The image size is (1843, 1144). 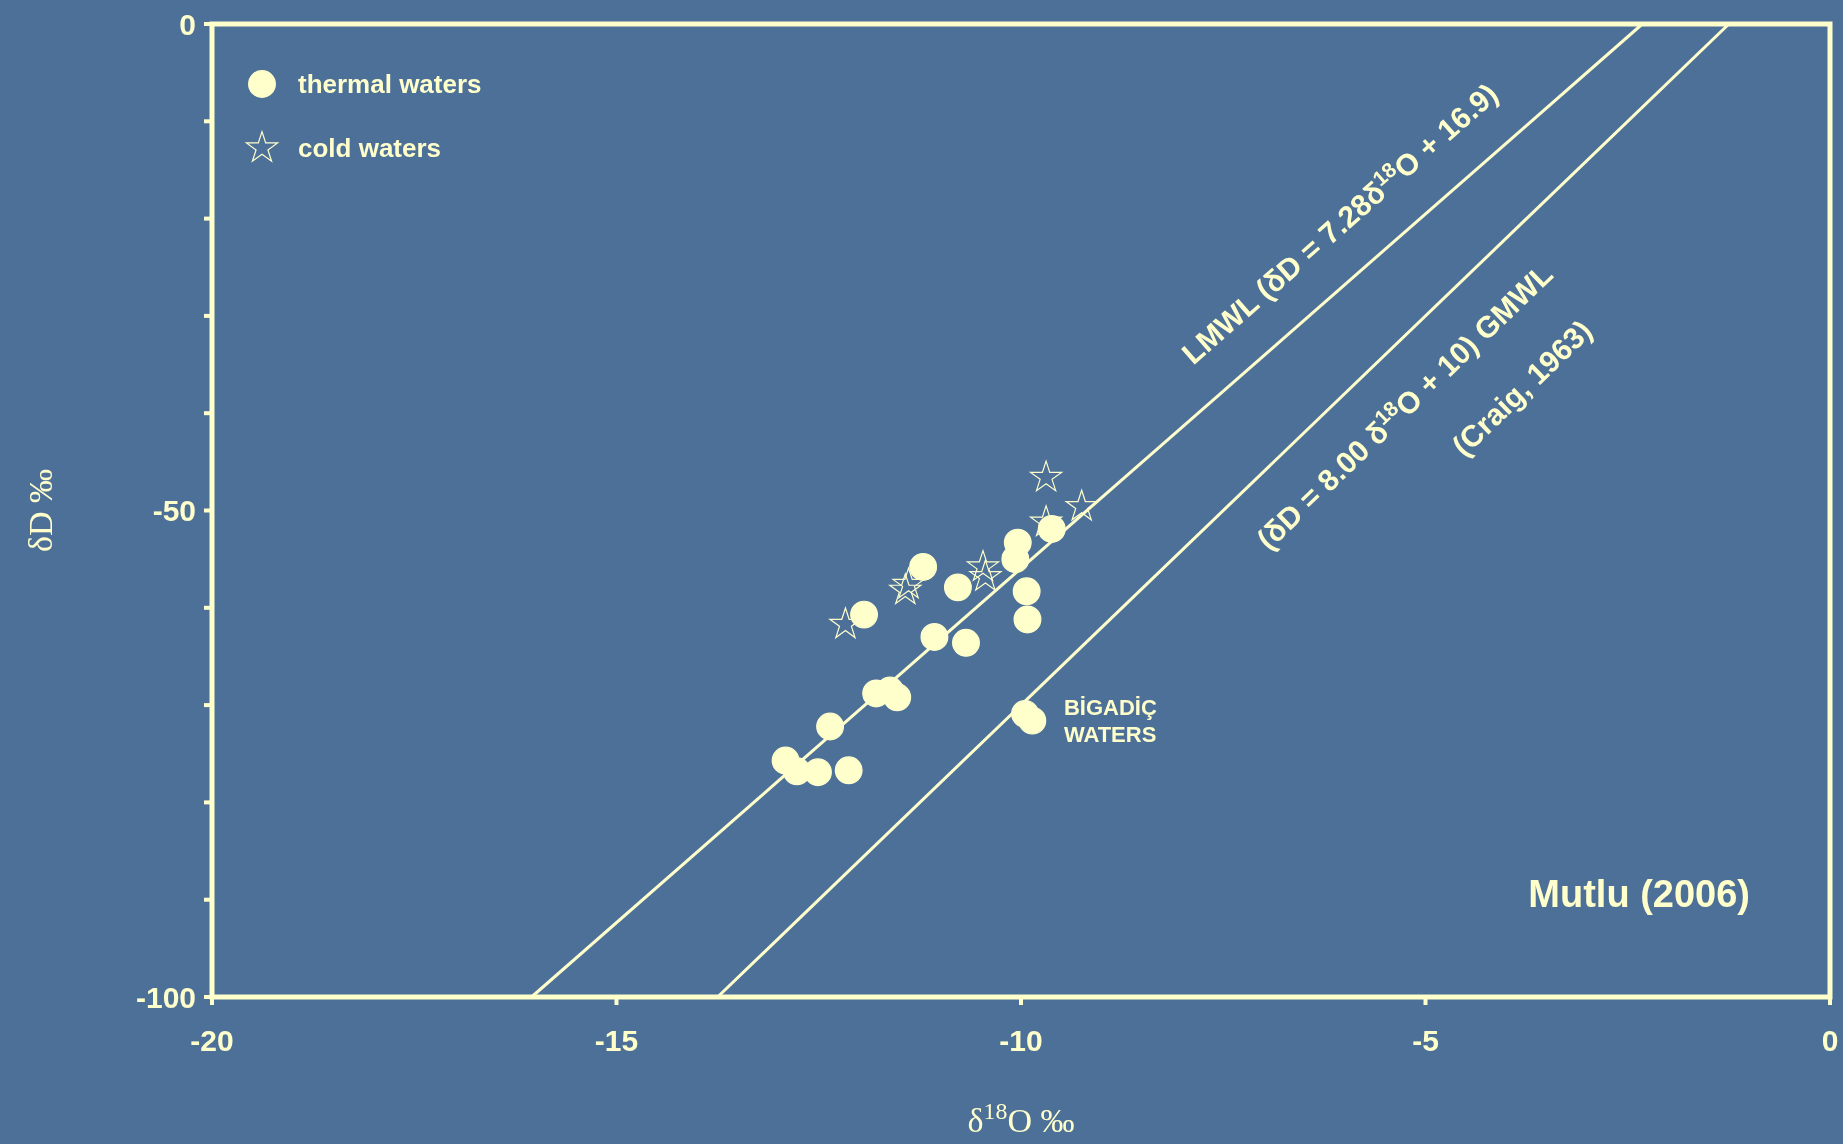 I want to click on x-tick-label: -15, so click(x=616, y=1040).